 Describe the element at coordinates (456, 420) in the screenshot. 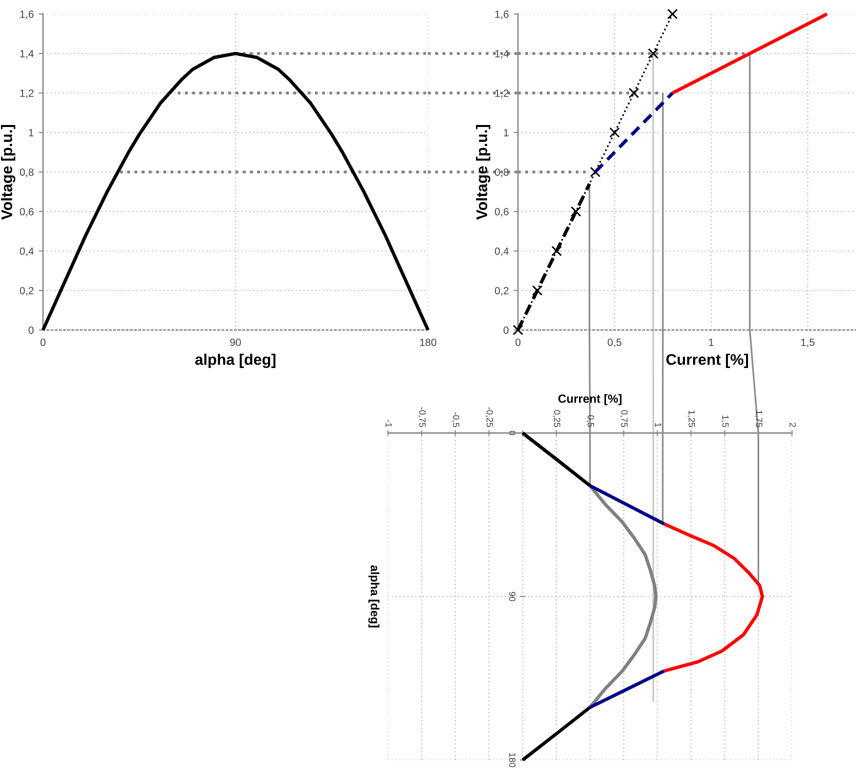

I see `x-tick-label: -0,5` at that location.